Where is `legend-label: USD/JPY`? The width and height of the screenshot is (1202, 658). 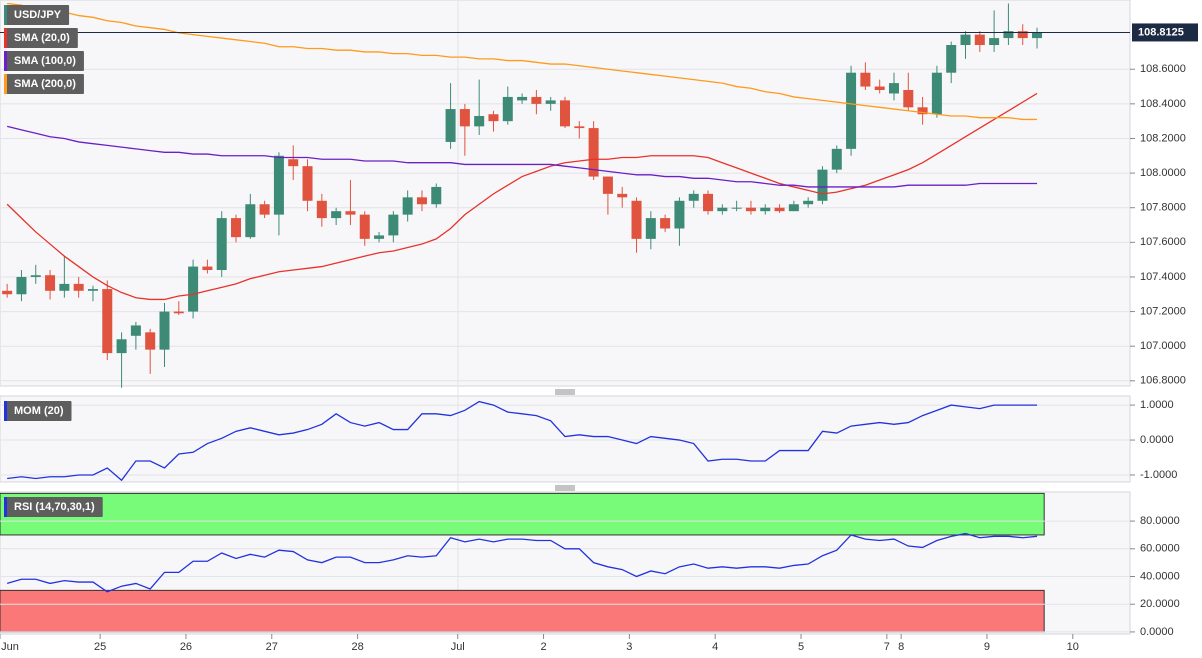 legend-label: USD/JPY is located at coordinates (38, 15).